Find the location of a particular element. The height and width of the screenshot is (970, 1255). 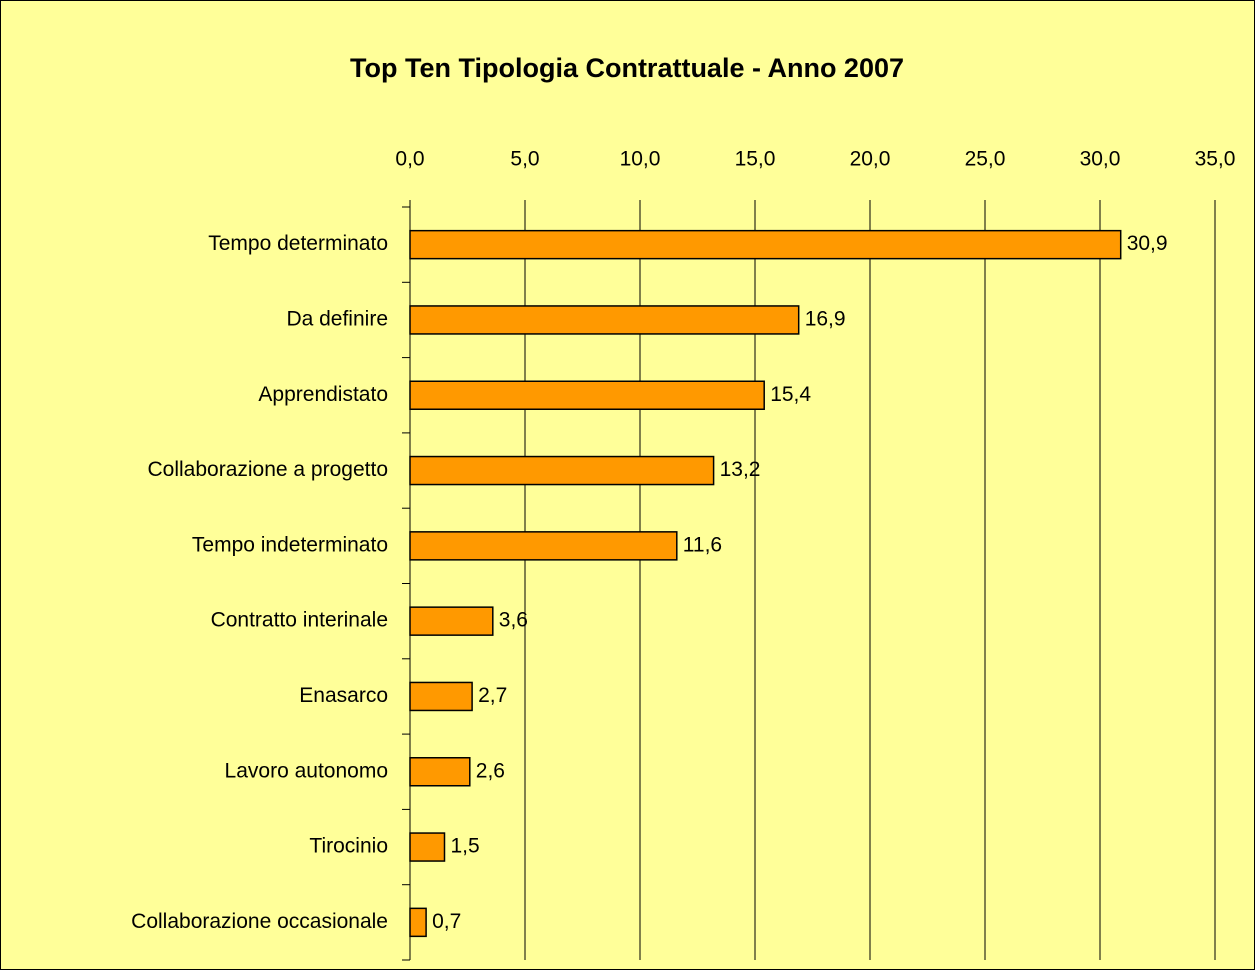

y-tick-label: Lavoro autonomo is located at coordinates (306, 770).